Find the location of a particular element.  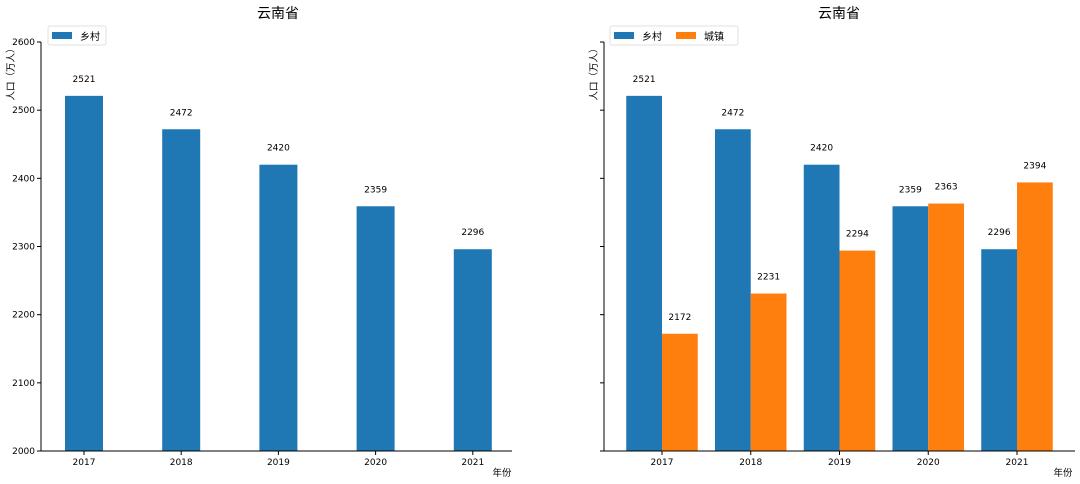

y-tick-label: 2500 is located at coordinates (23, 111).